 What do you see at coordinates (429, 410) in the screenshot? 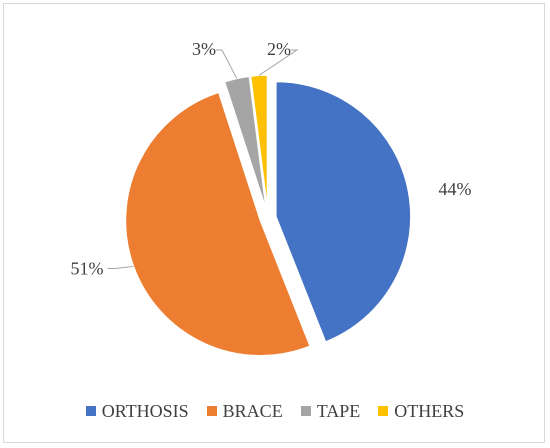
I see `legend-label-others: OTHERS` at bounding box center [429, 410].